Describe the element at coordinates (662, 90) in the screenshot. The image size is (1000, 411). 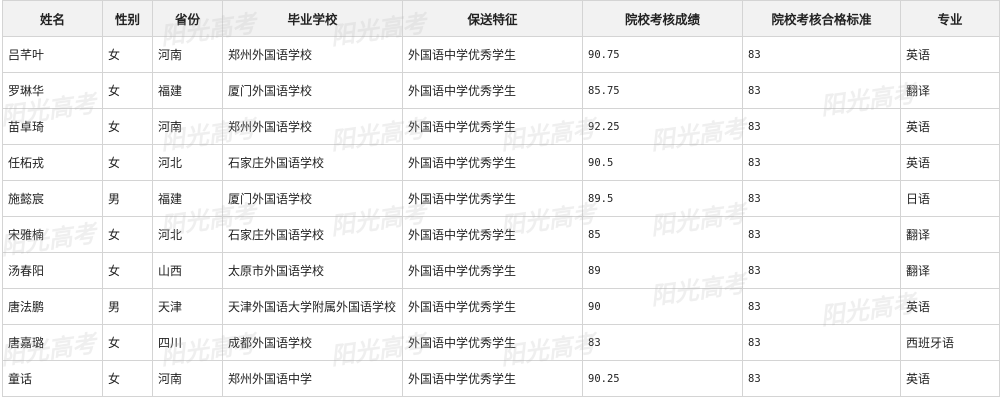
I see `cell-score: 85.75` at that location.